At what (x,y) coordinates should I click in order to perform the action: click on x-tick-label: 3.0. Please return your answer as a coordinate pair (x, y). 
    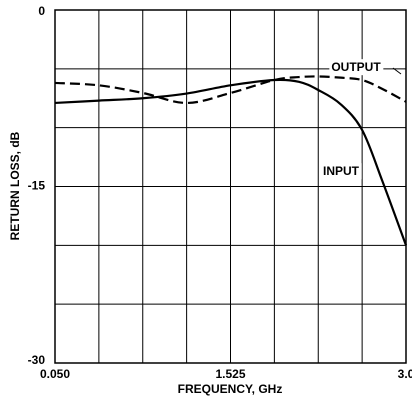
    Looking at the image, I should click on (405, 374).